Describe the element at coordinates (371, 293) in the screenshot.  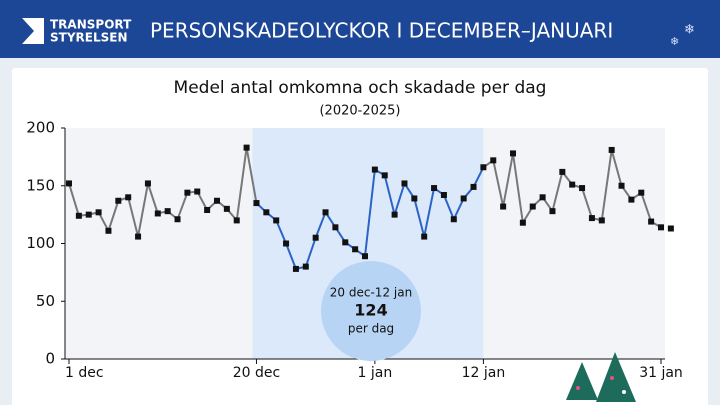
I see `annotation-label: 20 dec-12 jan` at that location.